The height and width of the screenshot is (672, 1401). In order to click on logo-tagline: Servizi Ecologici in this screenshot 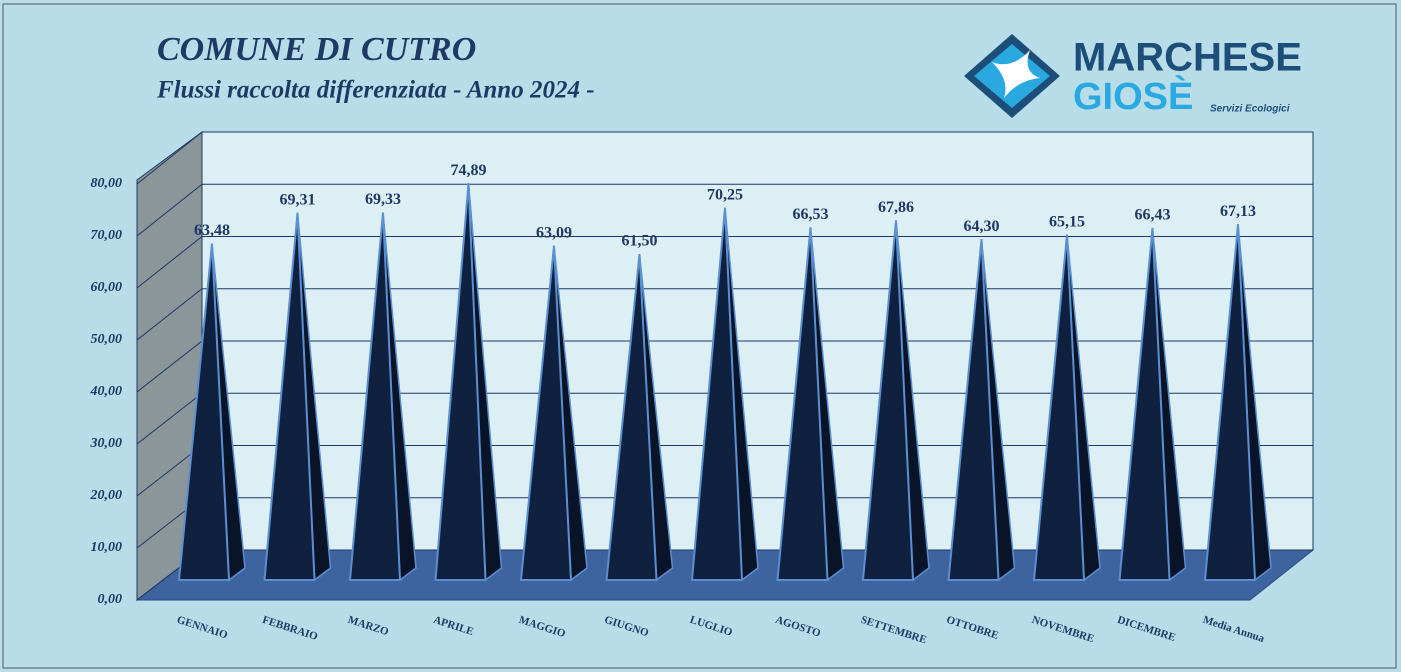, I will do `click(1250, 109)`.